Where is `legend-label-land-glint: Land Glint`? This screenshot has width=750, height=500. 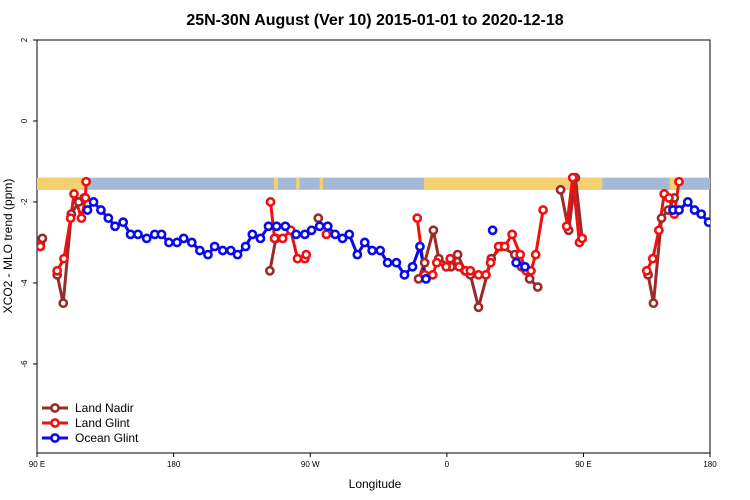 legend-label-land-glint: Land Glint is located at coordinates (102, 423).